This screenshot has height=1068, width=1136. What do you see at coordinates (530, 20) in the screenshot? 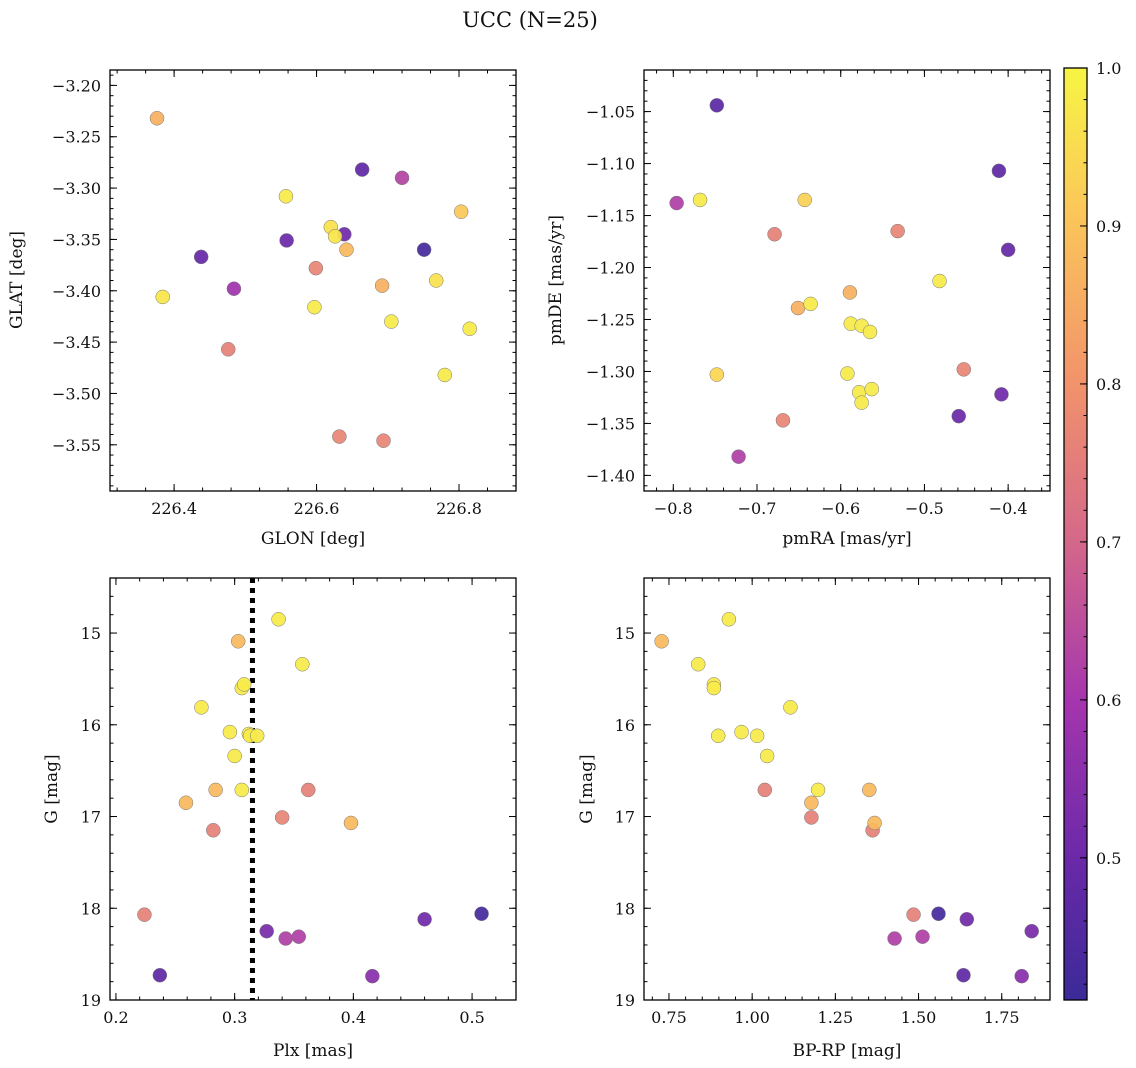
I see `figure-title: UCC (N=25)` at bounding box center [530, 20].